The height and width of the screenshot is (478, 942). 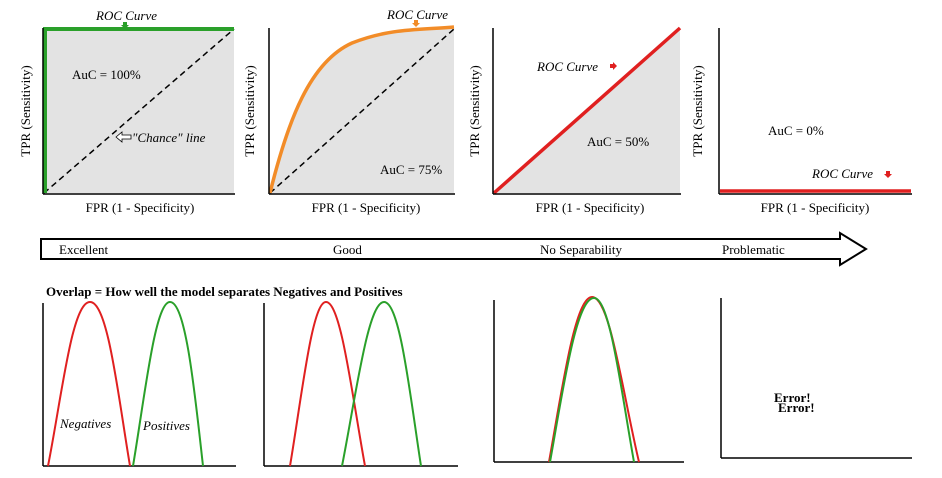 I want to click on overlap-panel-excellent: Negatives Positives, so click(x=139, y=383).